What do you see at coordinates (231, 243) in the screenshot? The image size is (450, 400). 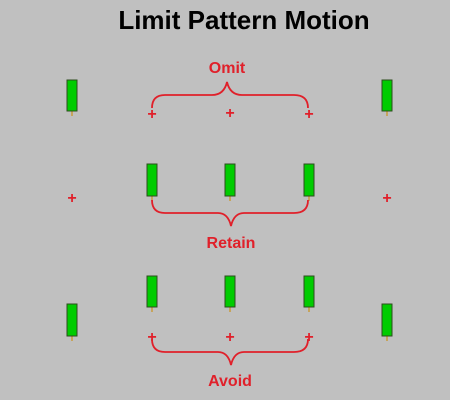 I see `label-retain: Retain` at bounding box center [231, 243].